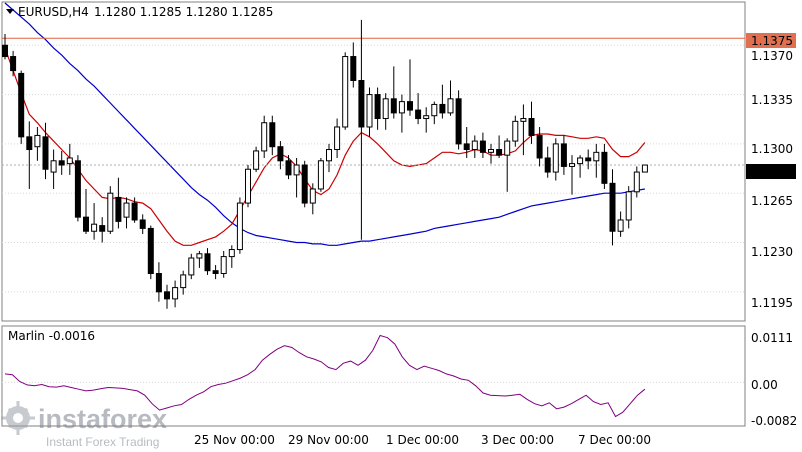 This screenshot has width=802, height=452. Describe the element at coordinates (51, 336) in the screenshot. I see `indicator-label: Marlin -0.0016` at that location.